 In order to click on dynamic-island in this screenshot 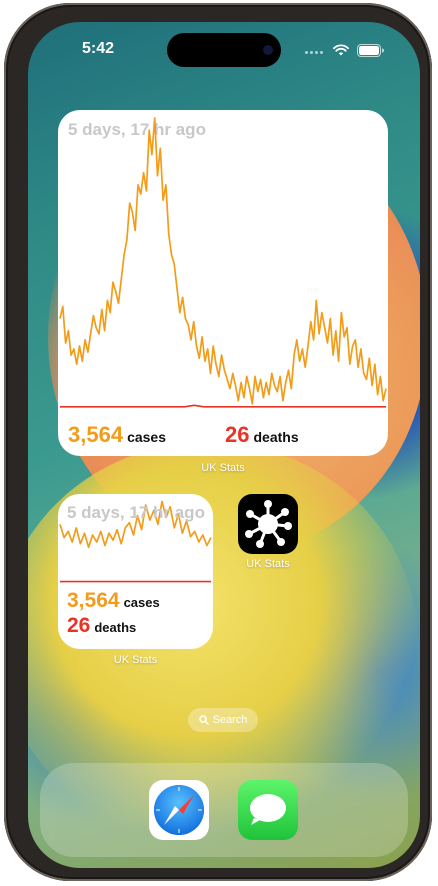, I will do `click(224, 50)`.